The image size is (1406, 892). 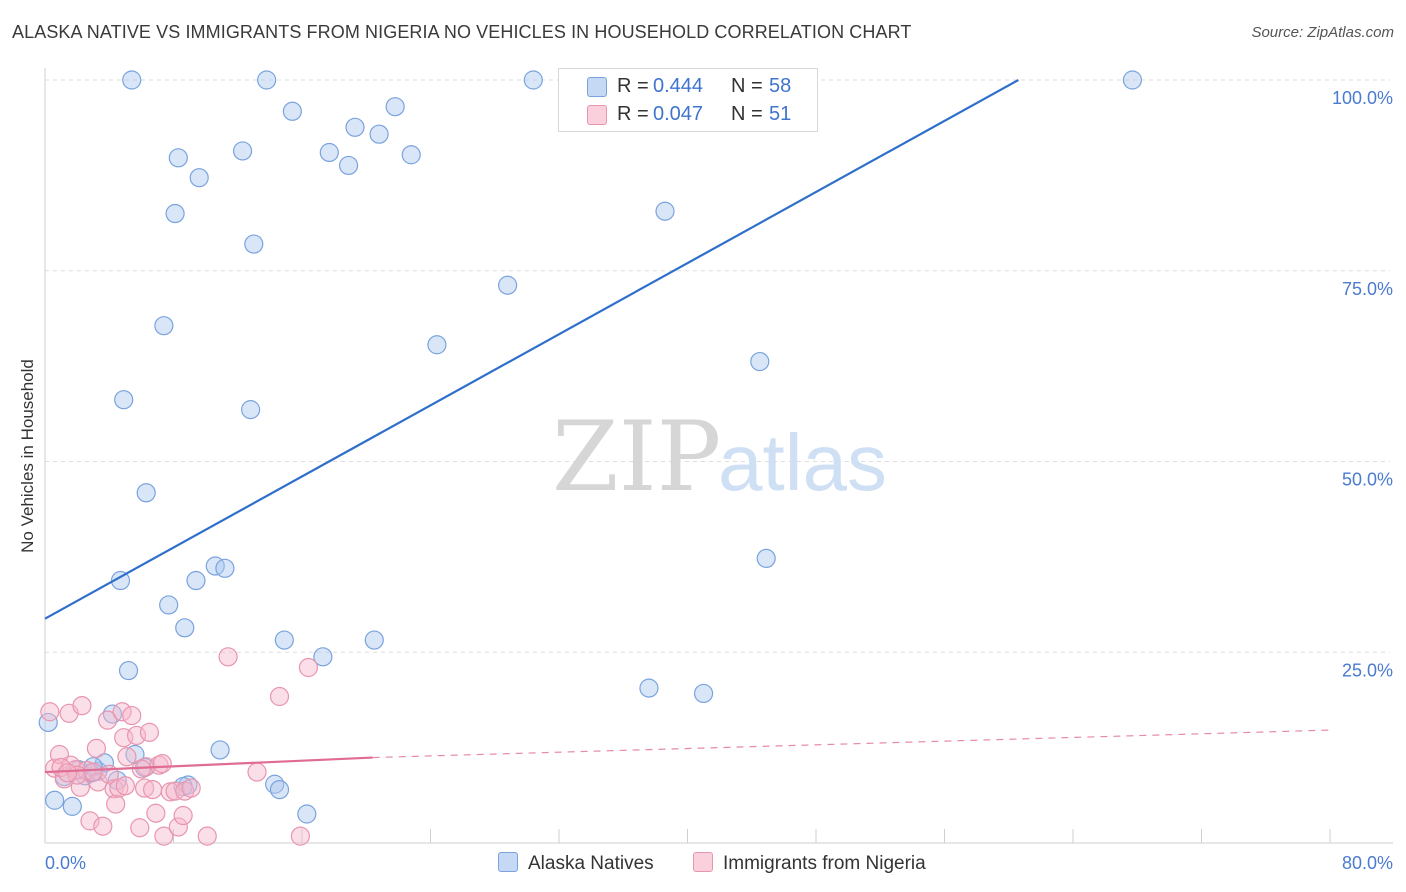 I want to click on series-legend-alaska: Alaska Natives, so click(x=576, y=863).